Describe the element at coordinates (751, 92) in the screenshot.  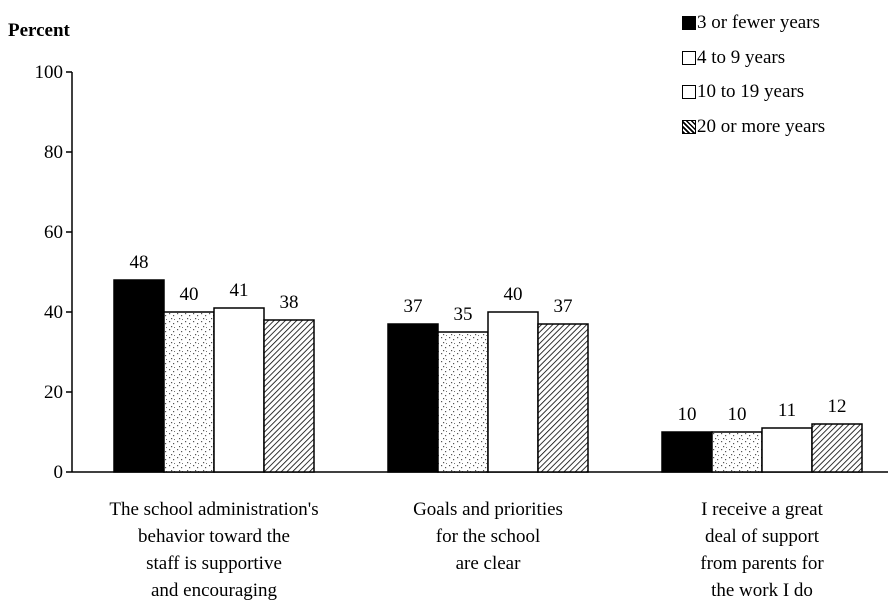
I see `legend-label: 10 to 19 years` at that location.